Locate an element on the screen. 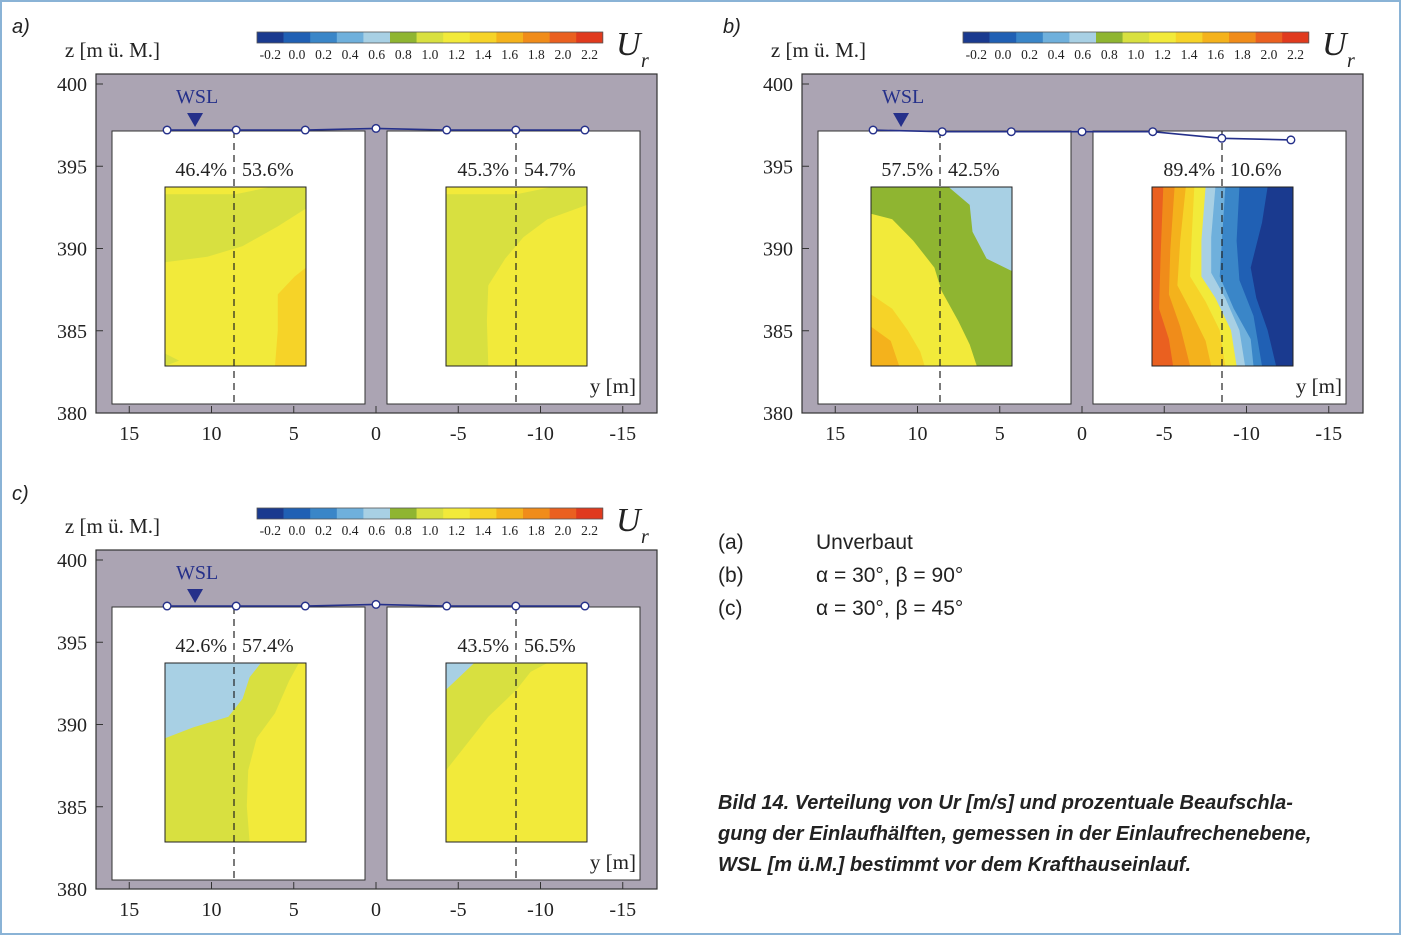 The image size is (1401, 935). panel-label-c: c) is located at coordinates (20, 494).